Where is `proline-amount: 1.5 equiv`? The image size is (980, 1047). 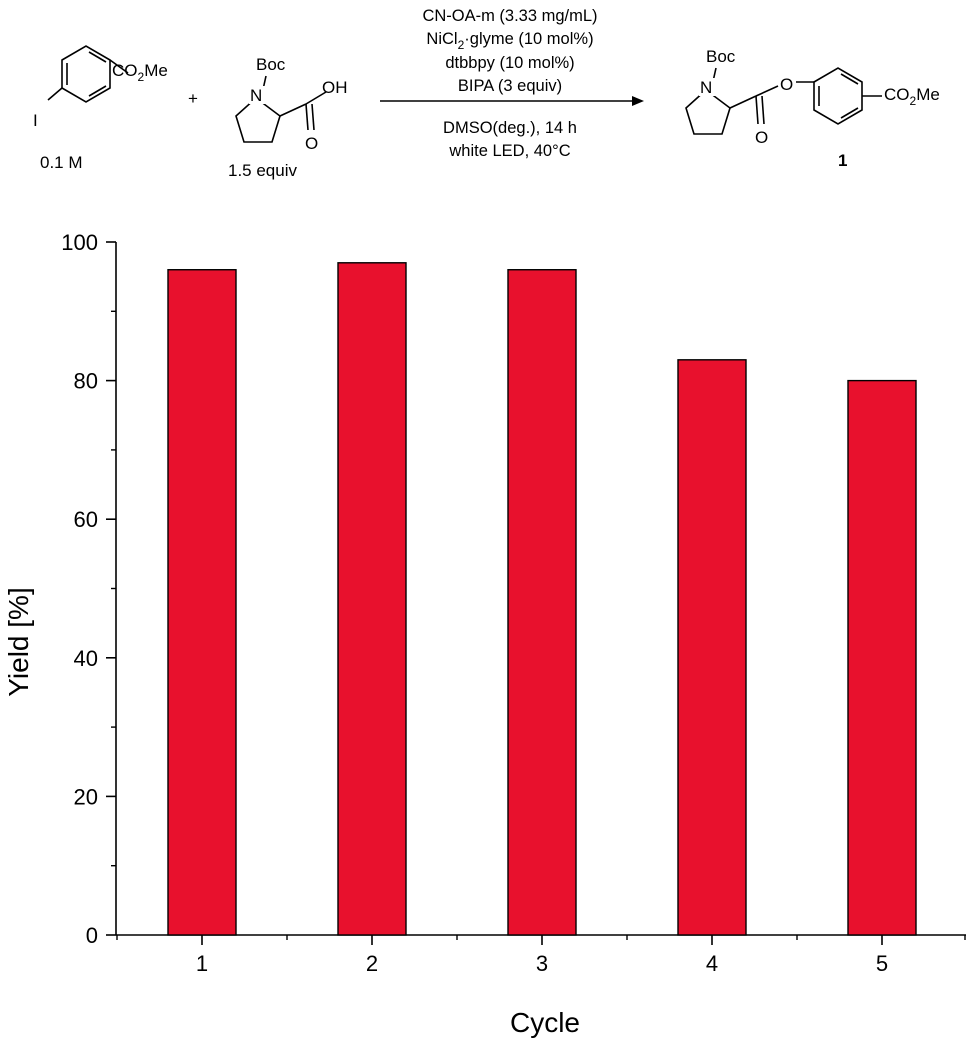 proline-amount: 1.5 equiv is located at coordinates (262, 170).